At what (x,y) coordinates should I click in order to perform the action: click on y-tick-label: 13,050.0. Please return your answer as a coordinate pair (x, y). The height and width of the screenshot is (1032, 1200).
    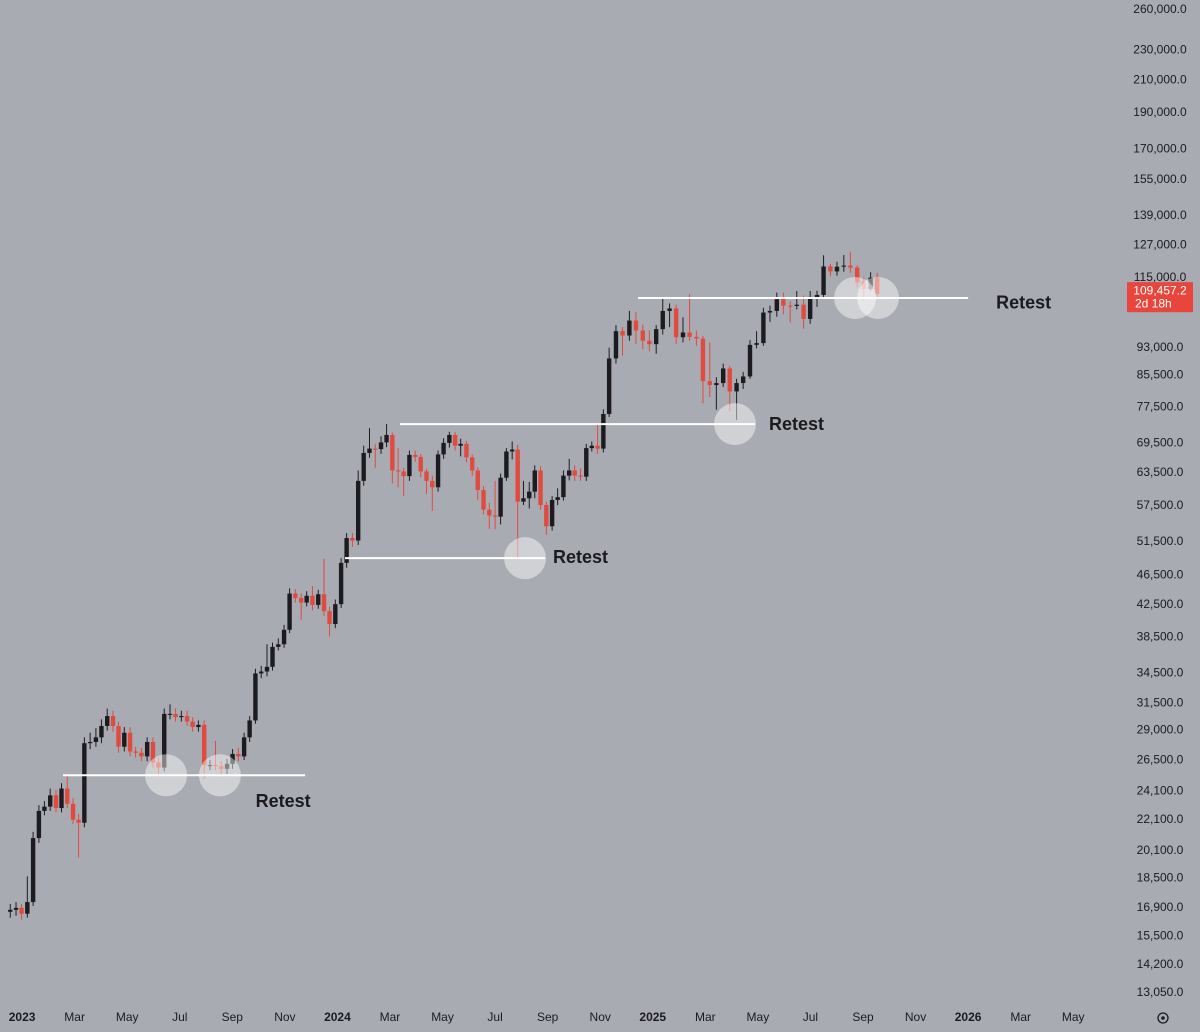
    Looking at the image, I should click on (1160, 992).